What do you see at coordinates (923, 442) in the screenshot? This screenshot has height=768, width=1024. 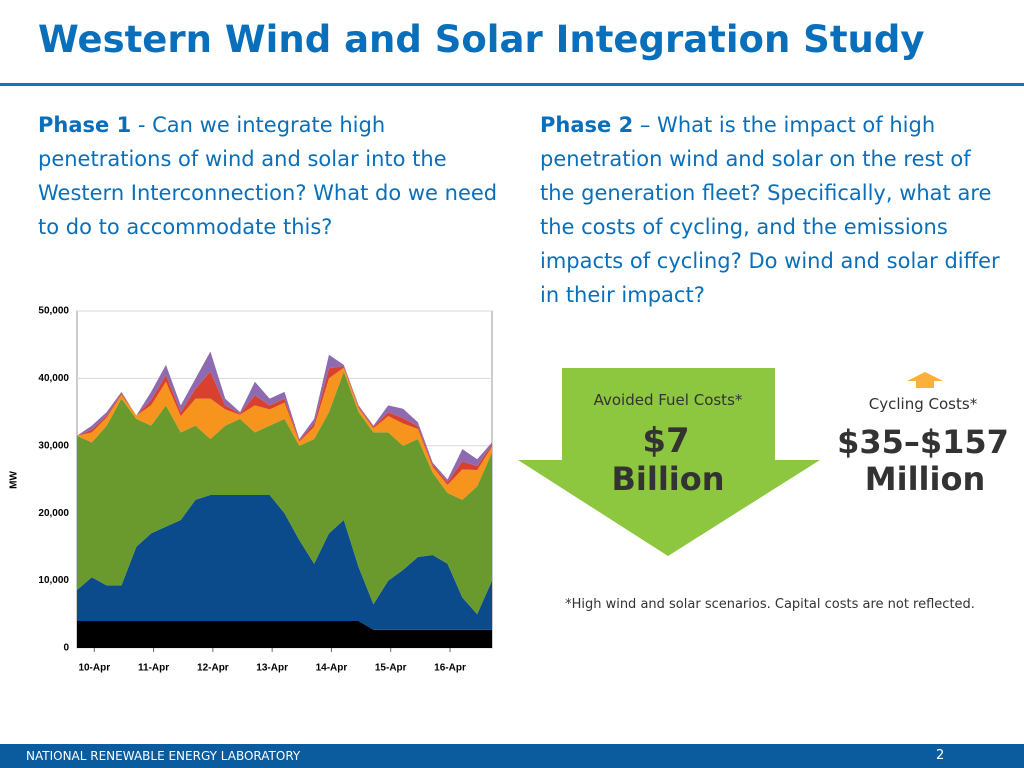 I see `cycling-amount: $35–$157` at bounding box center [923, 442].